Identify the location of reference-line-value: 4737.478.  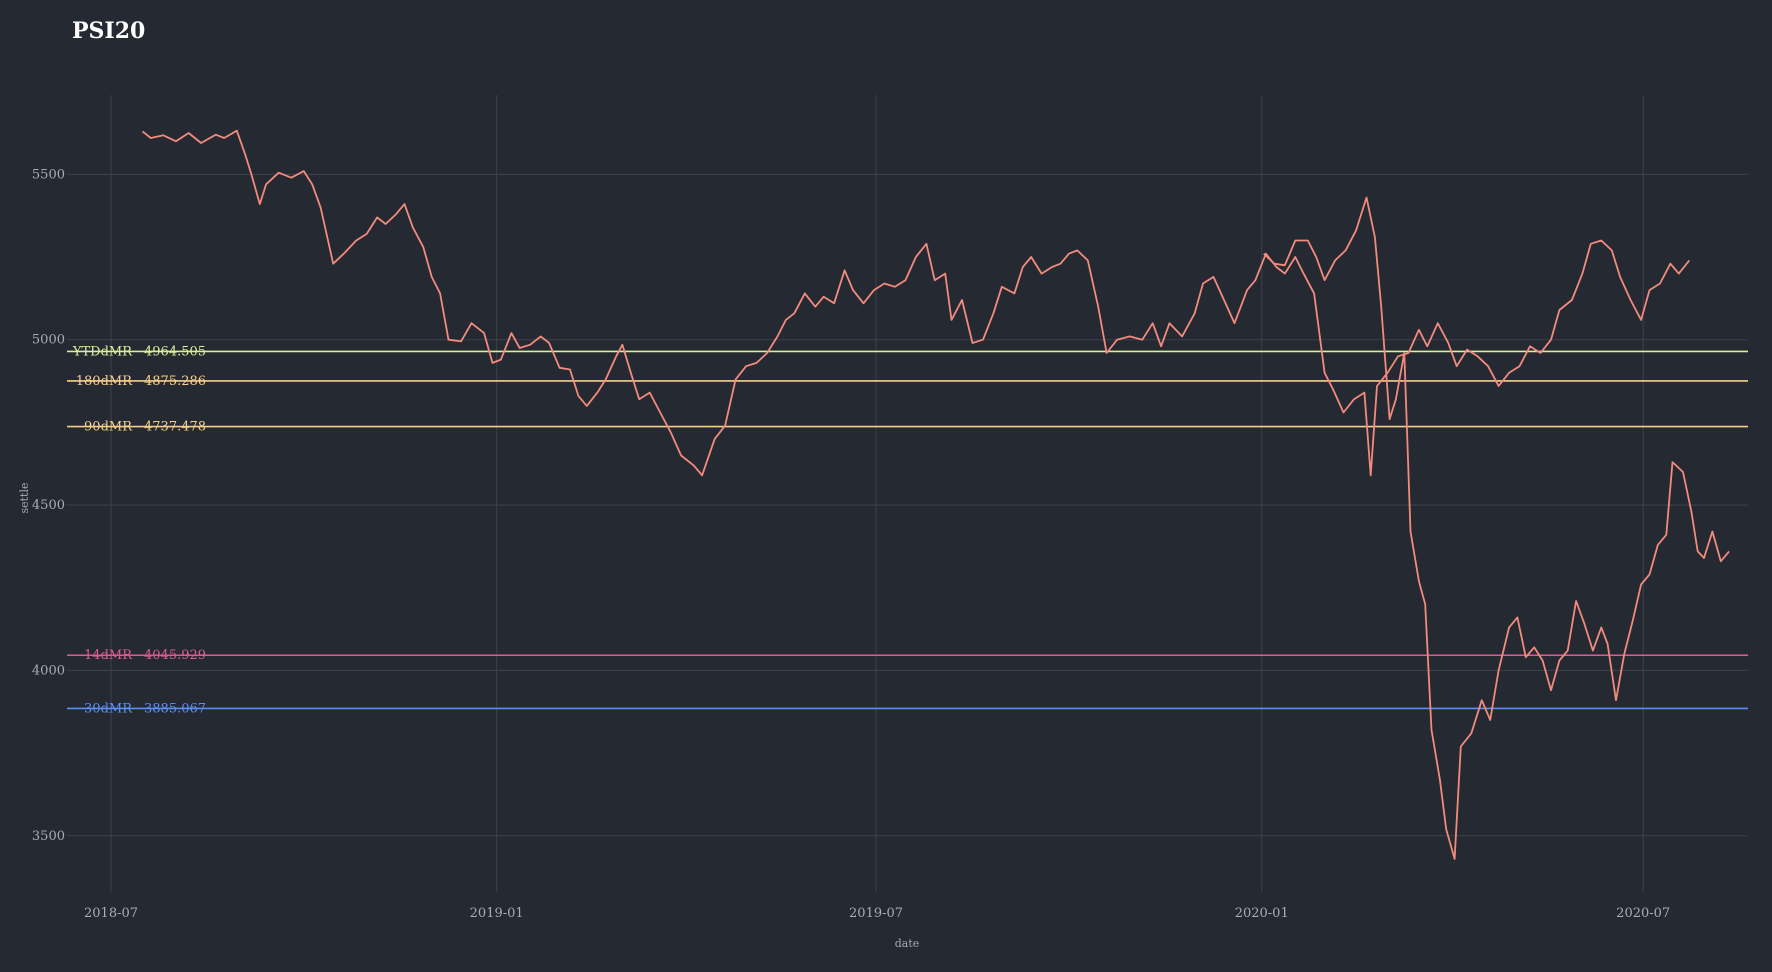
(175, 427).